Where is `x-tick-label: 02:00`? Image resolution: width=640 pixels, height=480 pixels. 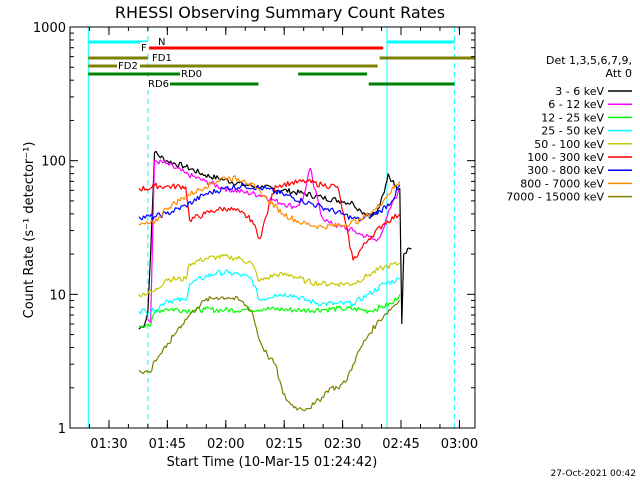
x-tick-label: 02:00 is located at coordinates (225, 444).